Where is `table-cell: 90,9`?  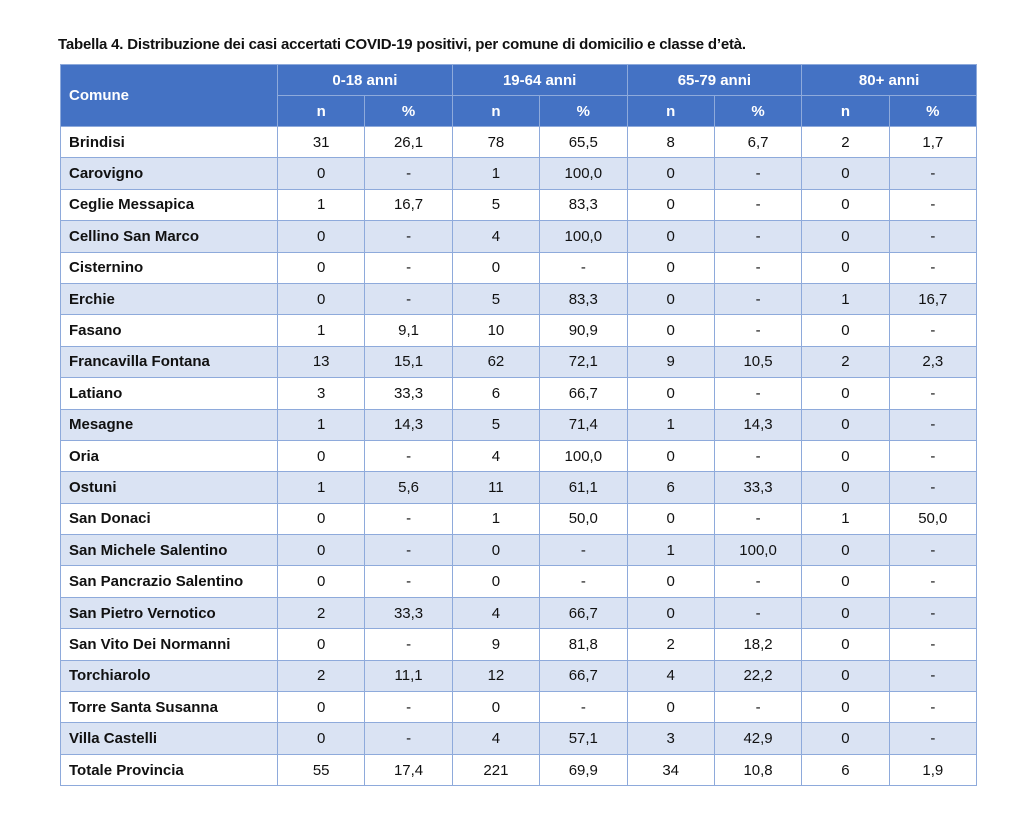
table-cell: 90,9 is located at coordinates (583, 330).